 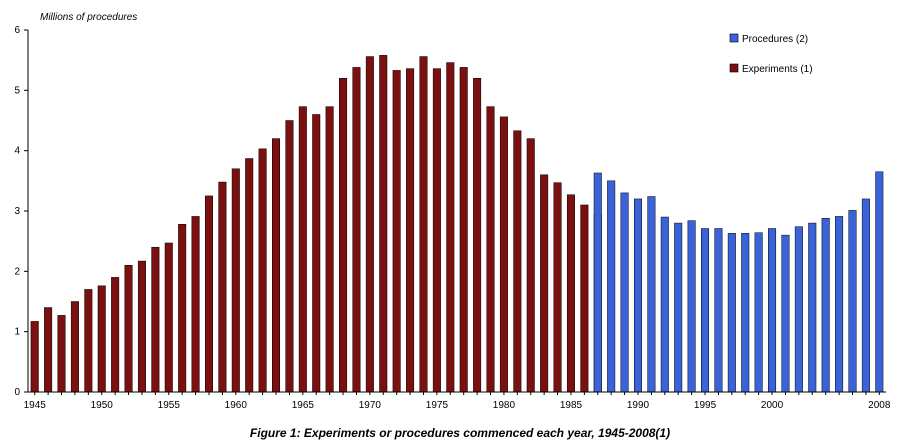 I want to click on y-tick-label: 5, so click(x=17, y=90).